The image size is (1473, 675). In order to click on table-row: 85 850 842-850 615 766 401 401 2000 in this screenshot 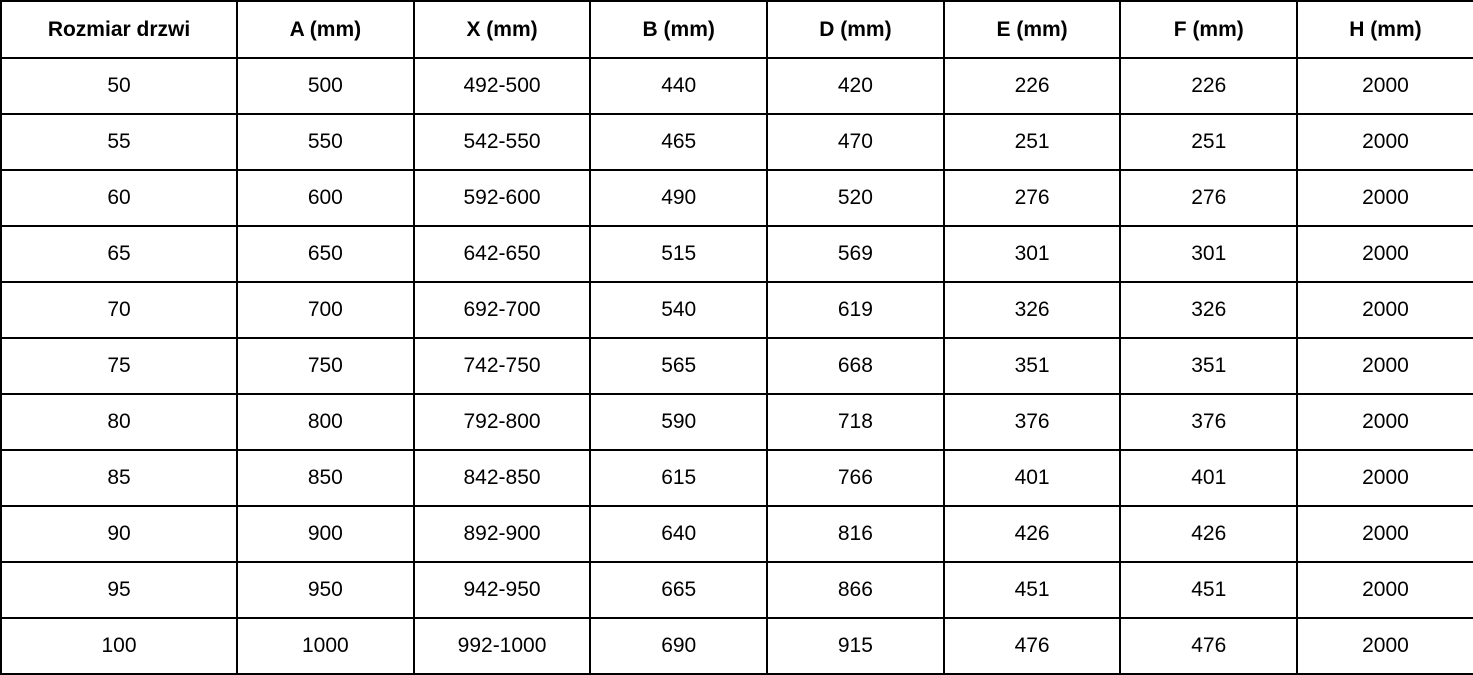, I will do `click(736, 478)`.